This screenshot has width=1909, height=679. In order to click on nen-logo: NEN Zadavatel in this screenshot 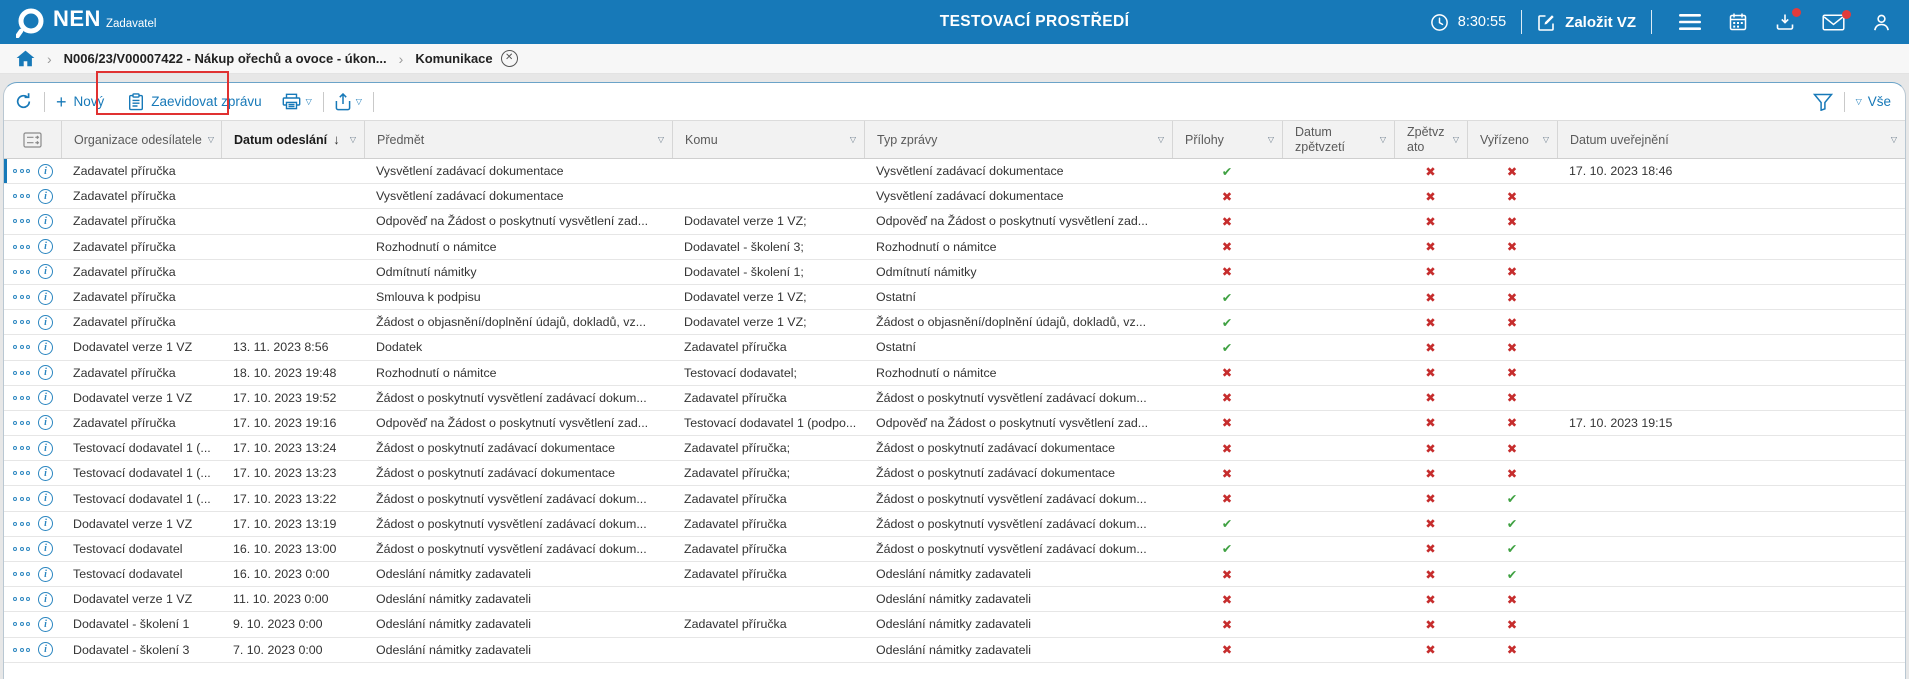, I will do `click(86, 22)`.